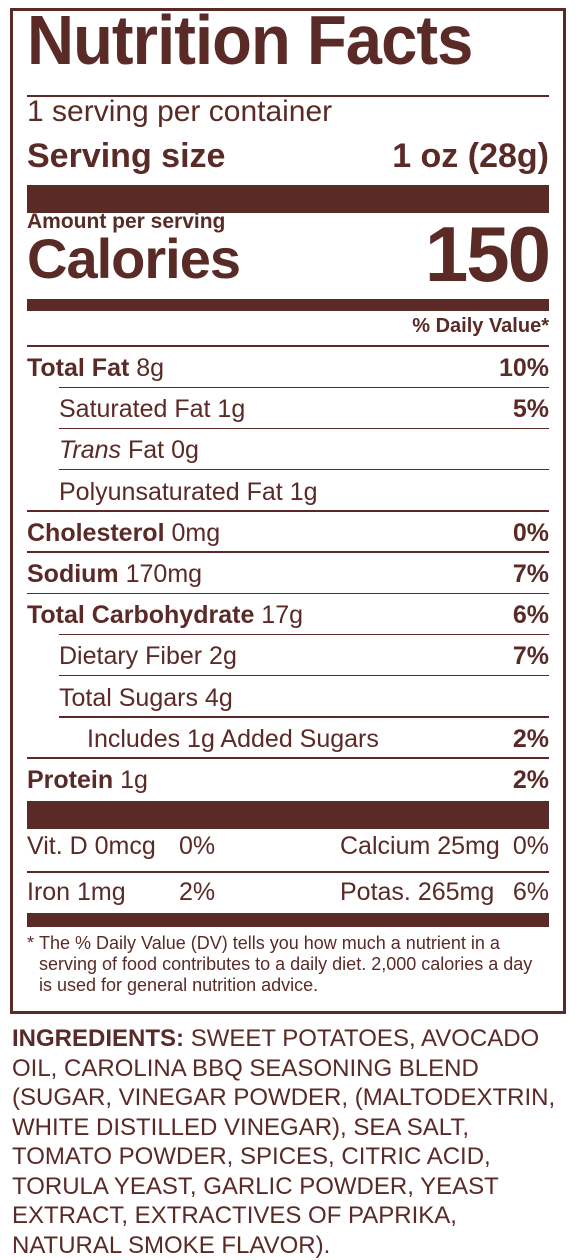 Image resolution: width=576 pixels, height=1260 pixels. I want to click on ingredients-label: INGREDIENTS:, so click(98, 1038).